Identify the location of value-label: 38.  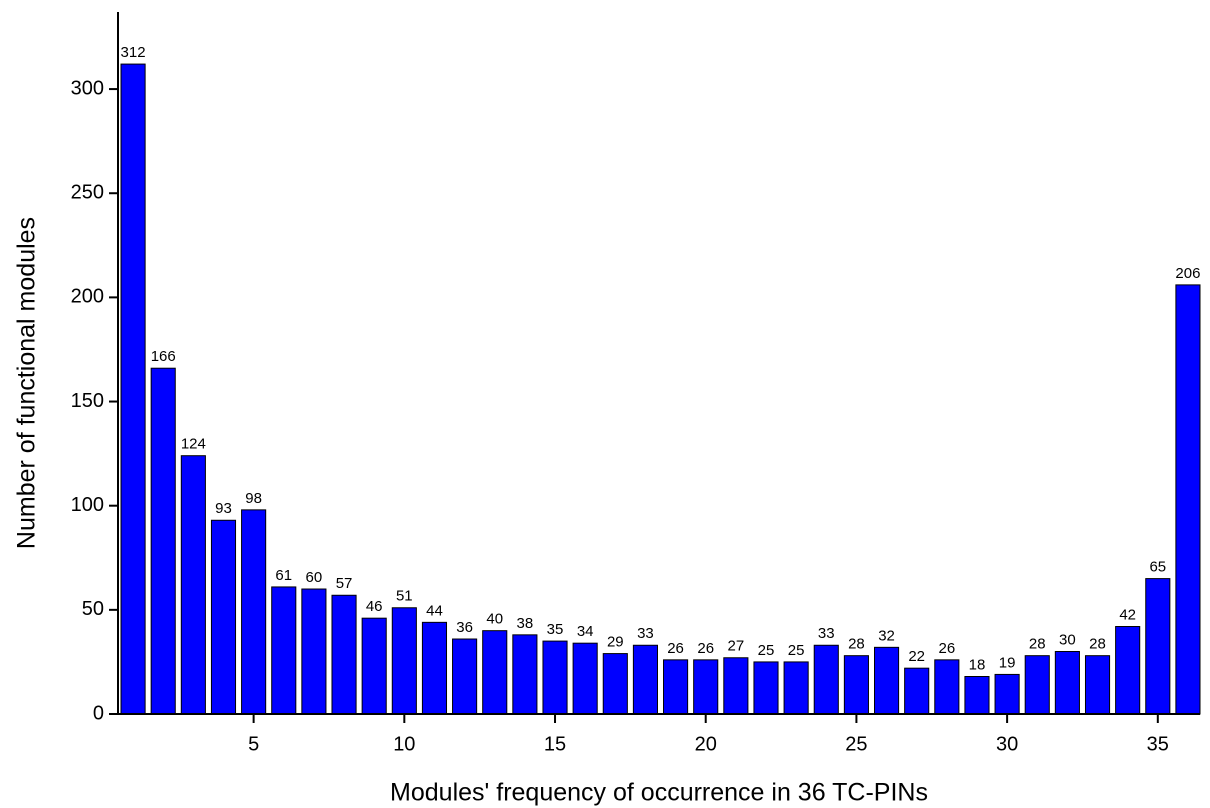
(525, 623).